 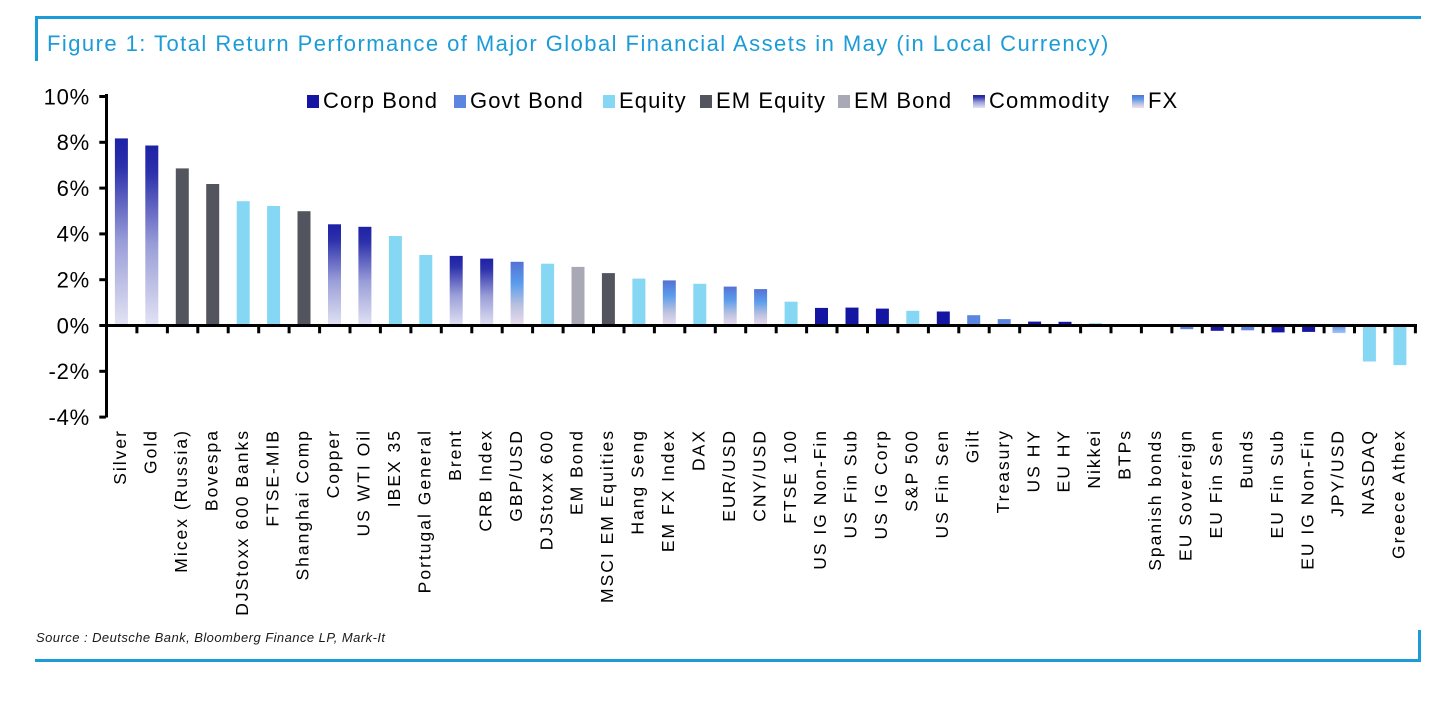 I want to click on svg-text: Bunds, so click(x=1246, y=459).